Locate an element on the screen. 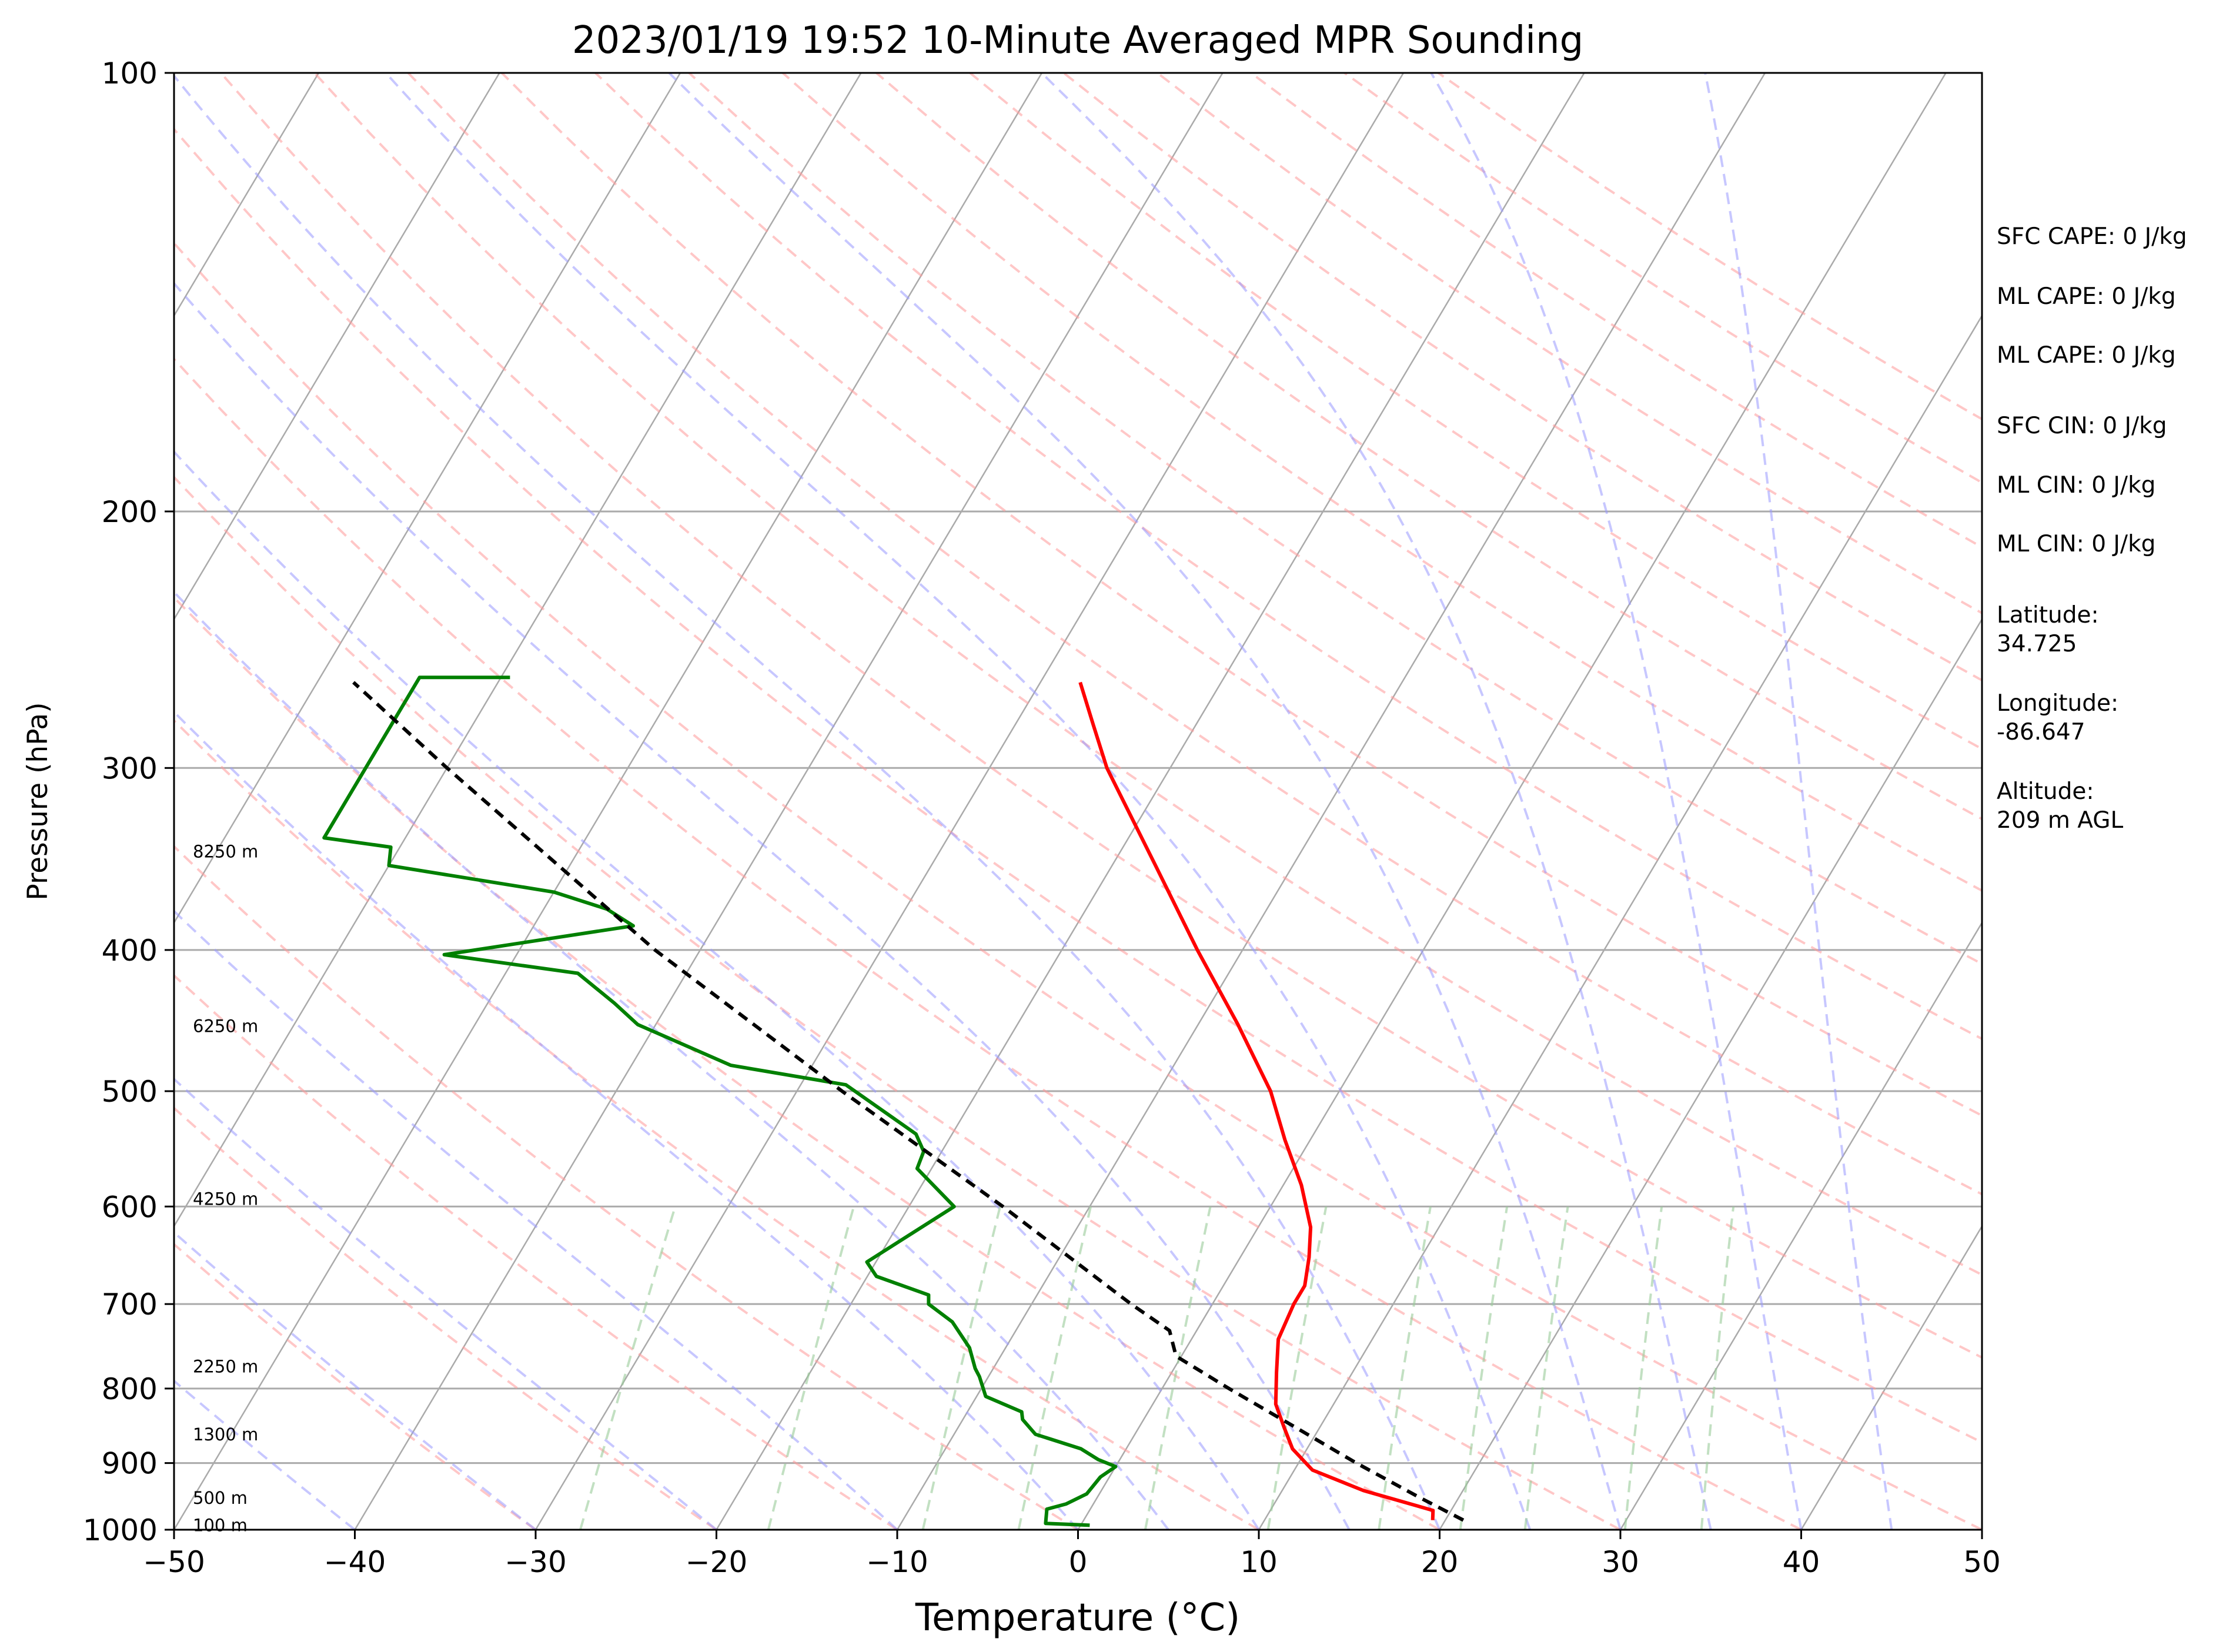  y-tick-label: 400 is located at coordinates (130, 951).